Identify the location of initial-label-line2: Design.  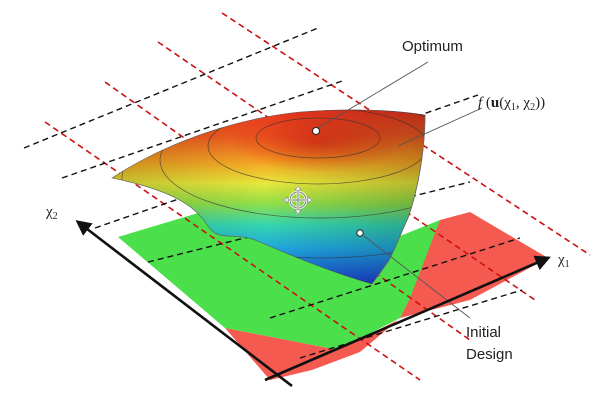
(489, 354).